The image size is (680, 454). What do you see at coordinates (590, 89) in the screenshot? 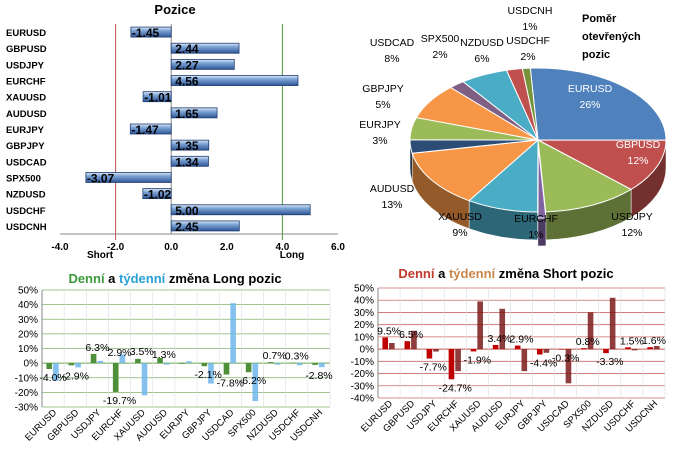
I see `pie-label-eurusd: EURUSD` at bounding box center [590, 89].